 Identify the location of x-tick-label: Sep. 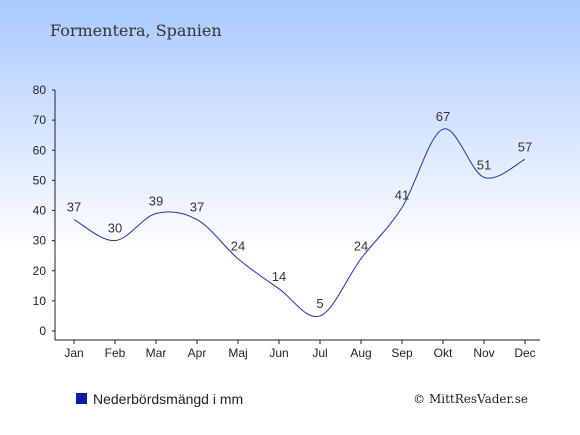
(402, 353).